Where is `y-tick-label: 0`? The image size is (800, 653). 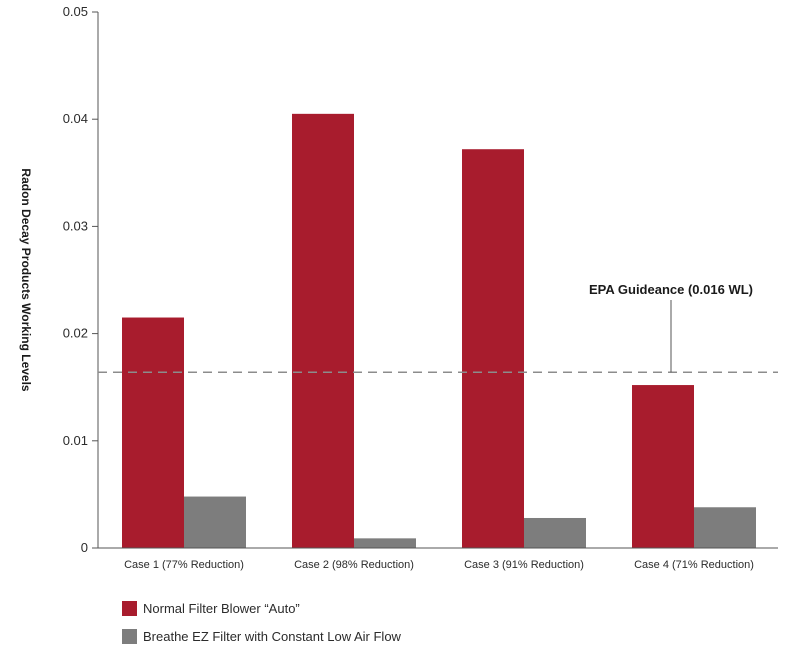 y-tick-label: 0 is located at coordinates (84, 547).